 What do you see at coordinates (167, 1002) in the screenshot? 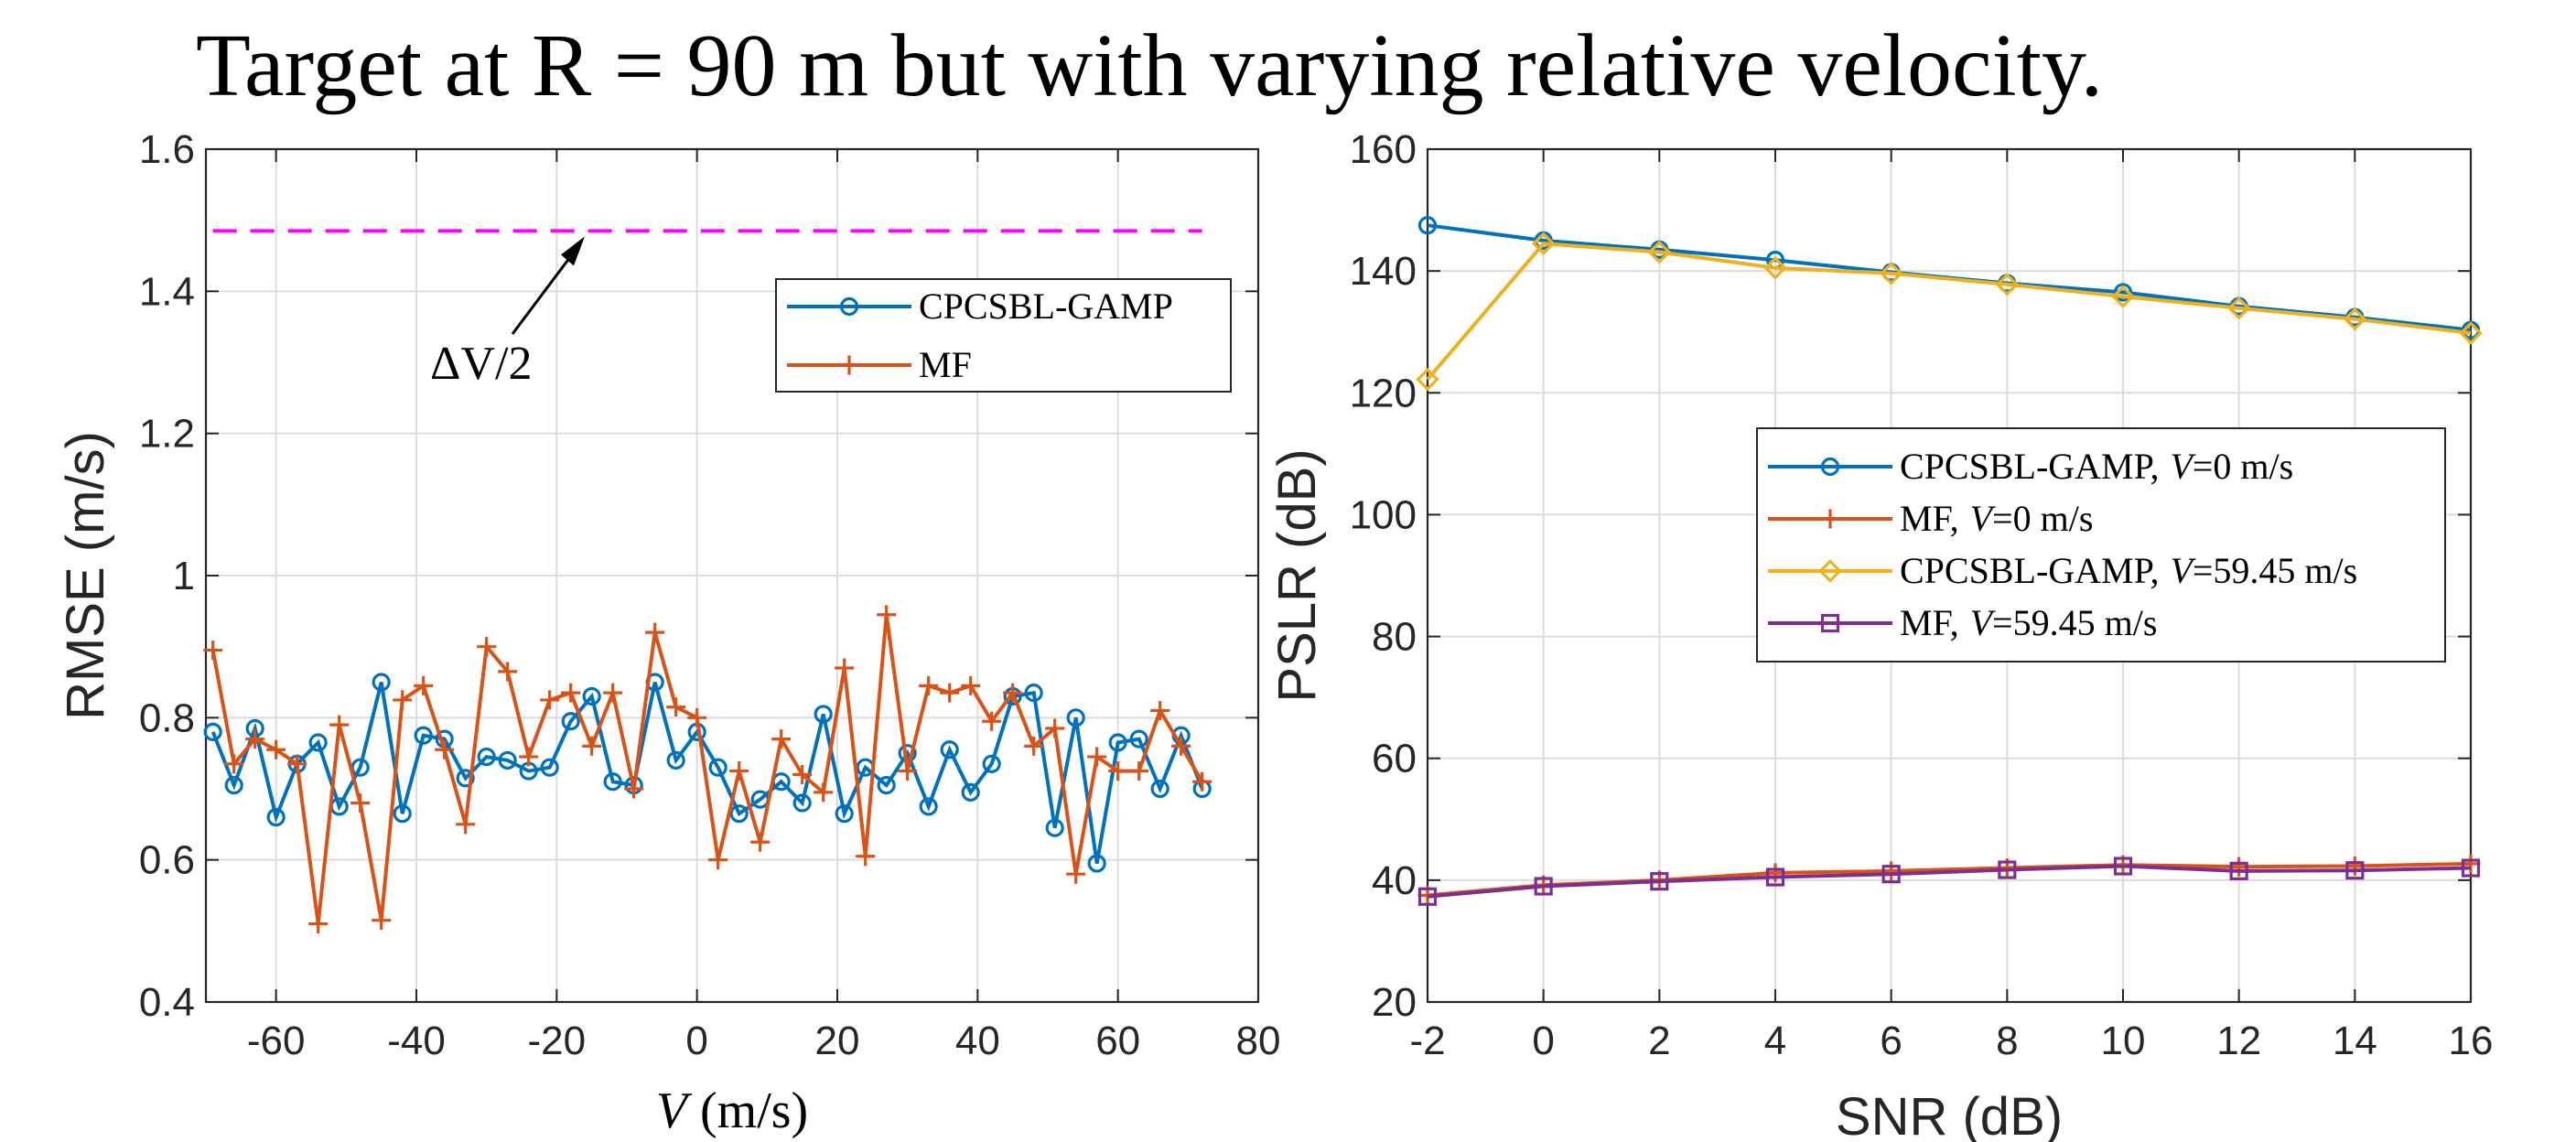
I see `left-chart-ytick-label: 0.4` at bounding box center [167, 1002].